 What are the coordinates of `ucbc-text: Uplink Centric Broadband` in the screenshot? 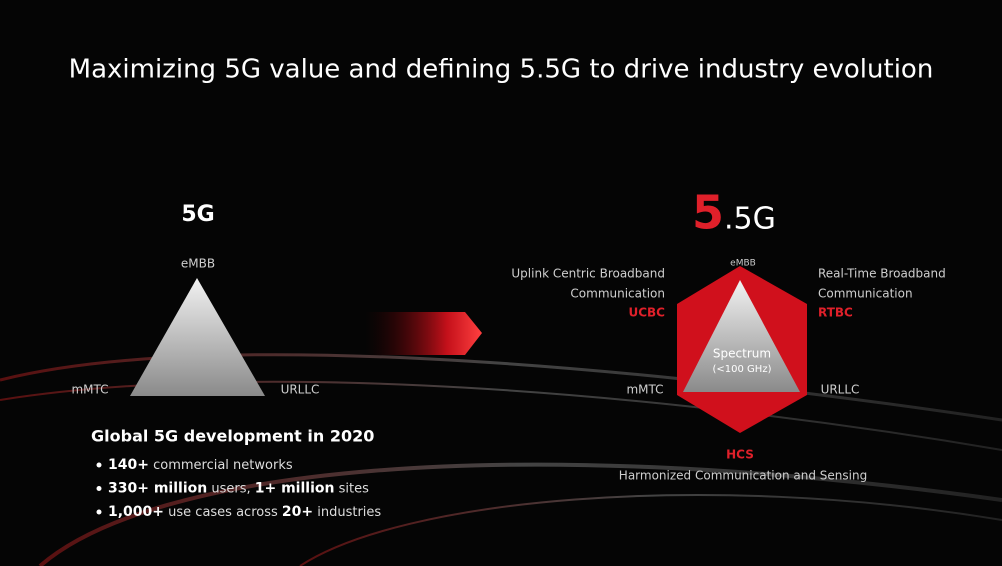 It's located at (588, 274).